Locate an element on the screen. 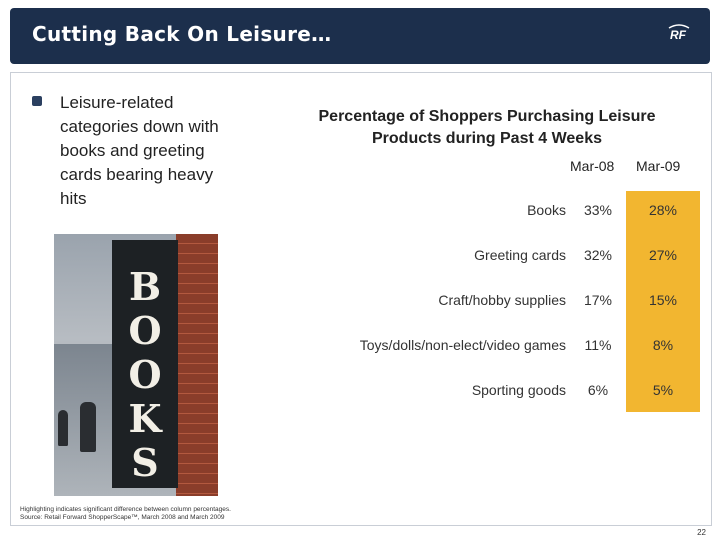  value-mar09-craft-hobby: 15% is located at coordinates (663, 300).